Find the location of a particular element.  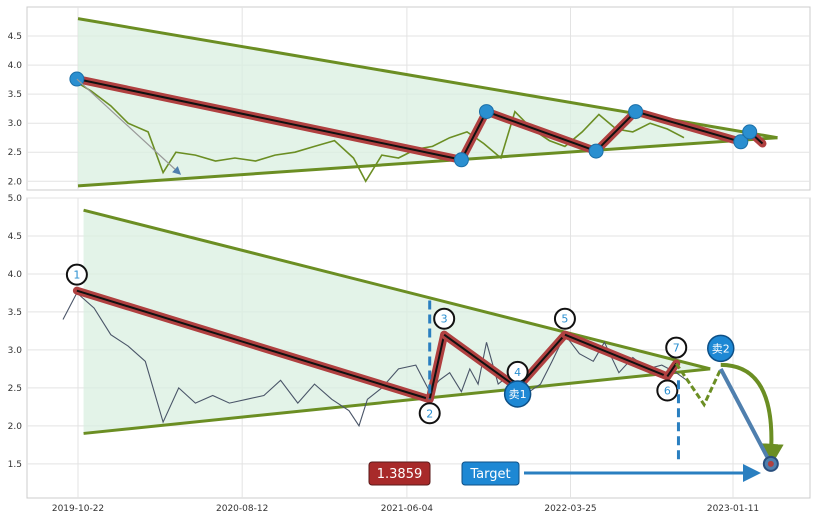

wave-label-text: 3 is located at coordinates (444, 319).